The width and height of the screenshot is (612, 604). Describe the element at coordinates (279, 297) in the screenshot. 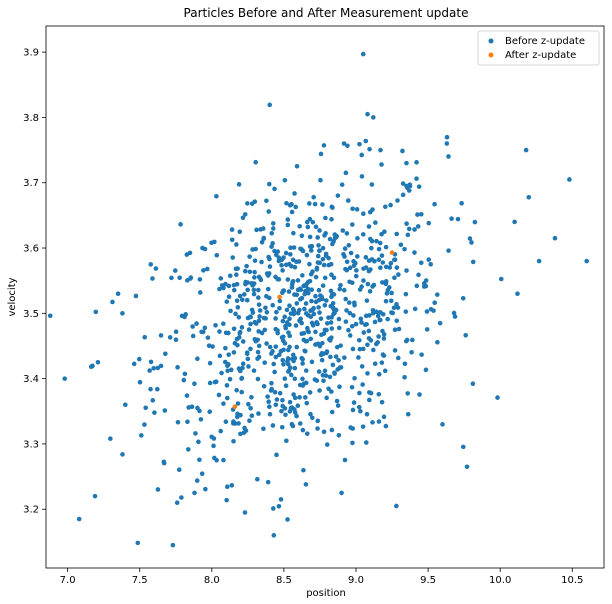

I see `after-point` at that location.